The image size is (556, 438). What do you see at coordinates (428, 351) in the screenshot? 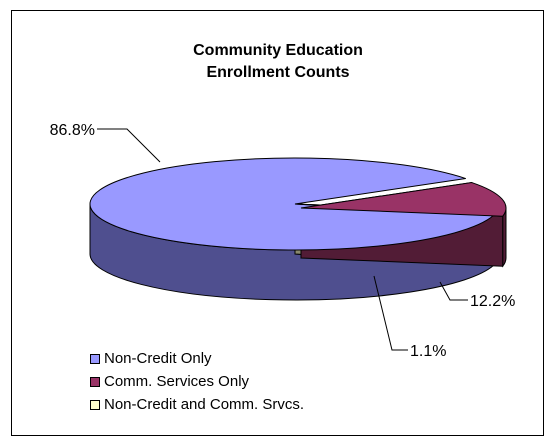
I see `data-label-non-credit-and-comm-srvcs: 1.1%` at bounding box center [428, 351].